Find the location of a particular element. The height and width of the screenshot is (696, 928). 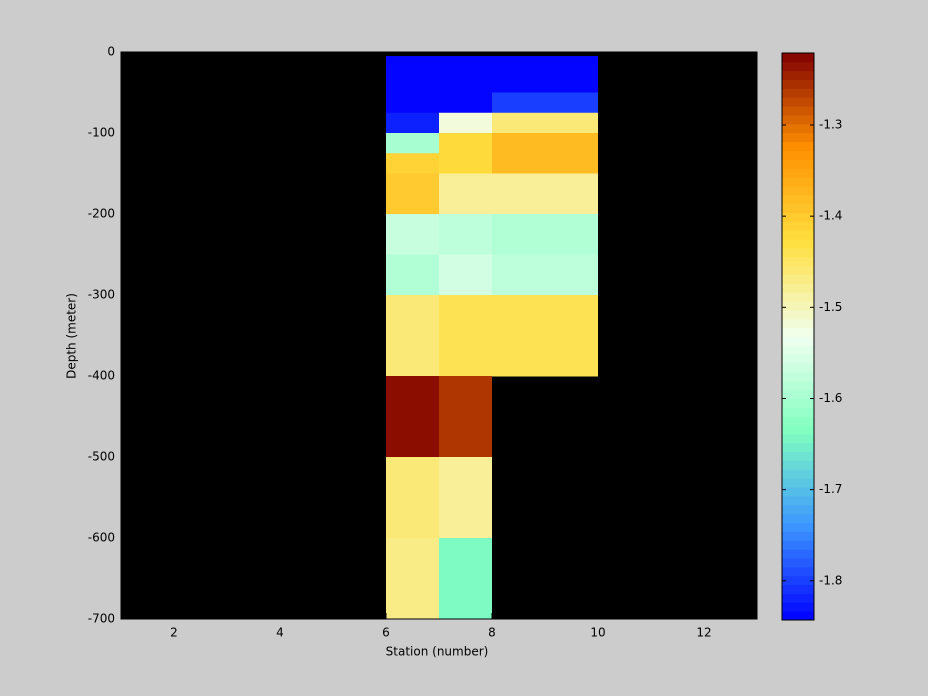

x-tick-label: 8 is located at coordinates (492, 633).